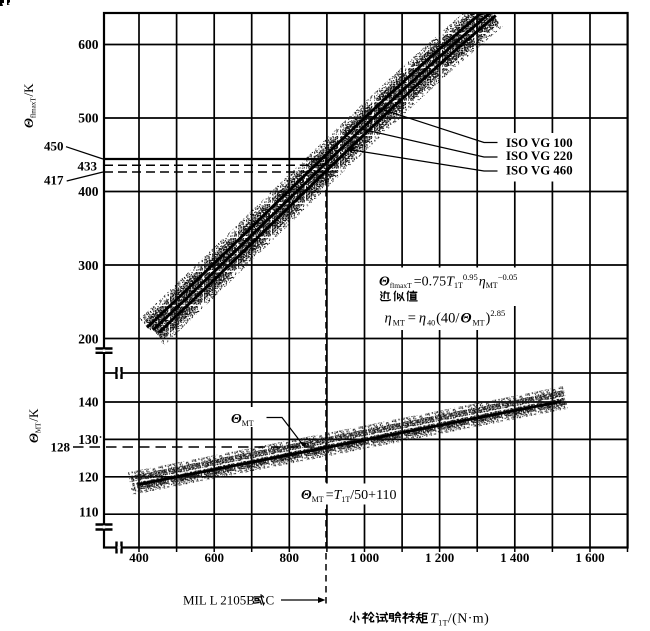 Image resolution: width=650 pixels, height=631 pixels. What do you see at coordinates (88, 166) in the screenshot?
I see `svg-text: 433` at bounding box center [88, 166].